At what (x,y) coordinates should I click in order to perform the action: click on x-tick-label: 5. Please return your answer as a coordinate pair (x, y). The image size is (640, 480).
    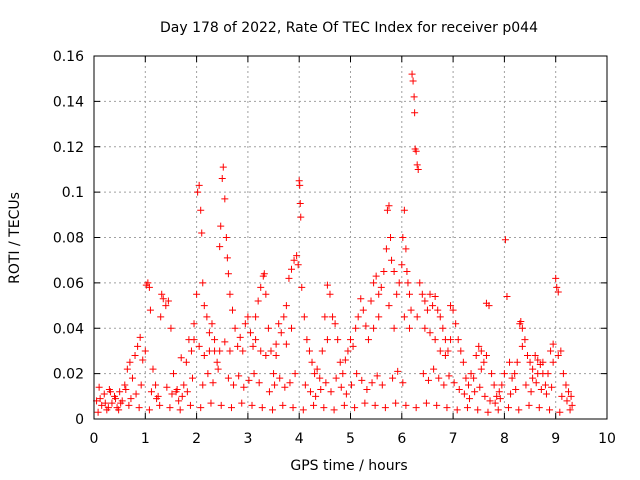
    Looking at the image, I should click on (350, 439).